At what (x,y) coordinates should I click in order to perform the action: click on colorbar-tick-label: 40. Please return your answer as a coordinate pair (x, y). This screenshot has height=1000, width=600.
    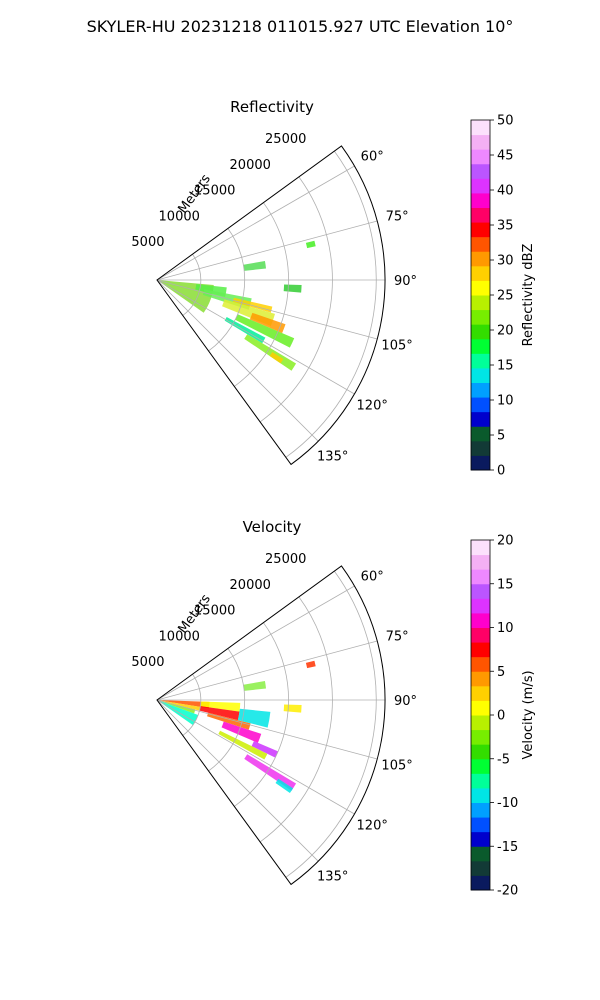
    Looking at the image, I should click on (505, 191).